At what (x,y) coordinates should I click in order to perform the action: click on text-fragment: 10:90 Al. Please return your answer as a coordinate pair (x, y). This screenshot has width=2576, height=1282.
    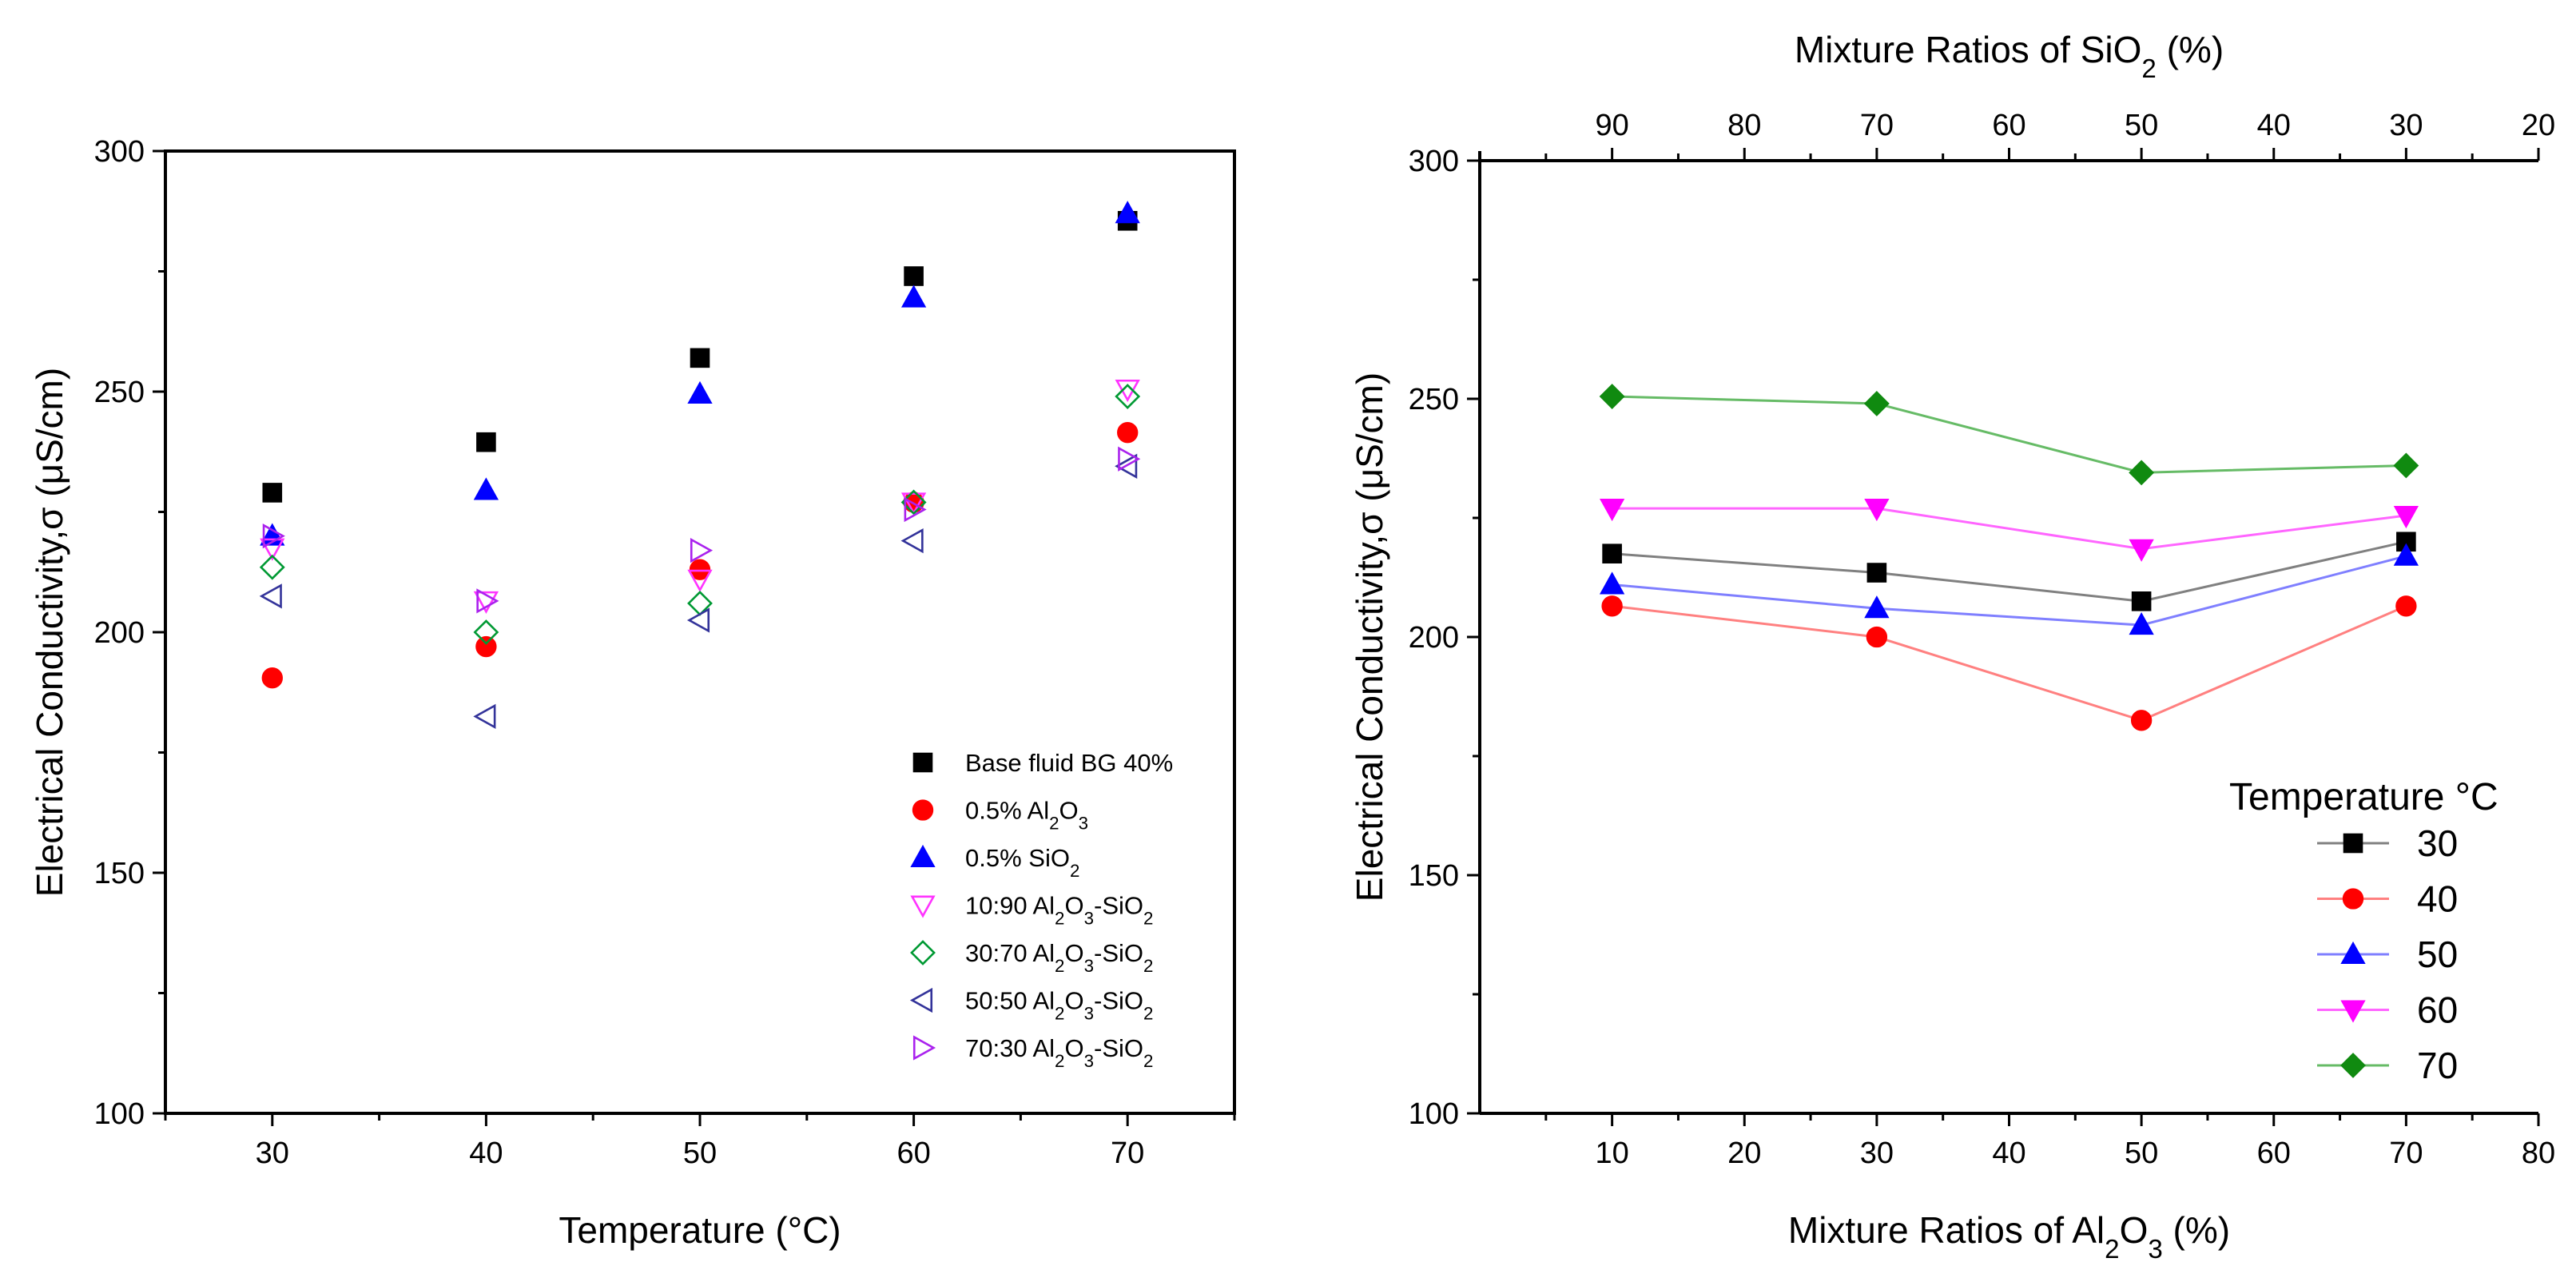
    Looking at the image, I should click on (1010, 906).